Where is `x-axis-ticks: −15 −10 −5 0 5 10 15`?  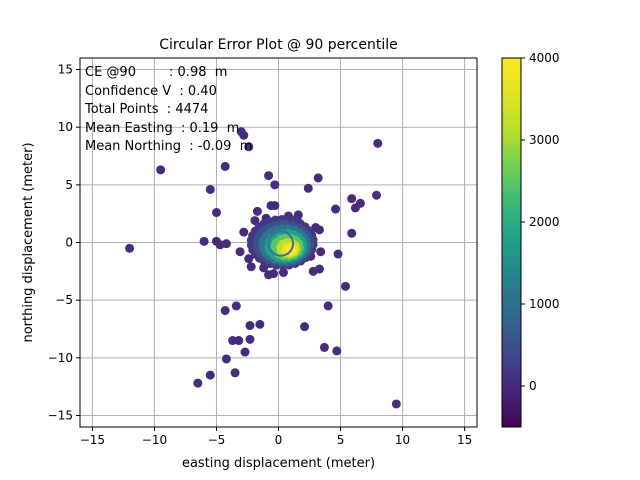
x-axis-ticks: −15 −10 −5 0 5 10 15 is located at coordinates (276, 437).